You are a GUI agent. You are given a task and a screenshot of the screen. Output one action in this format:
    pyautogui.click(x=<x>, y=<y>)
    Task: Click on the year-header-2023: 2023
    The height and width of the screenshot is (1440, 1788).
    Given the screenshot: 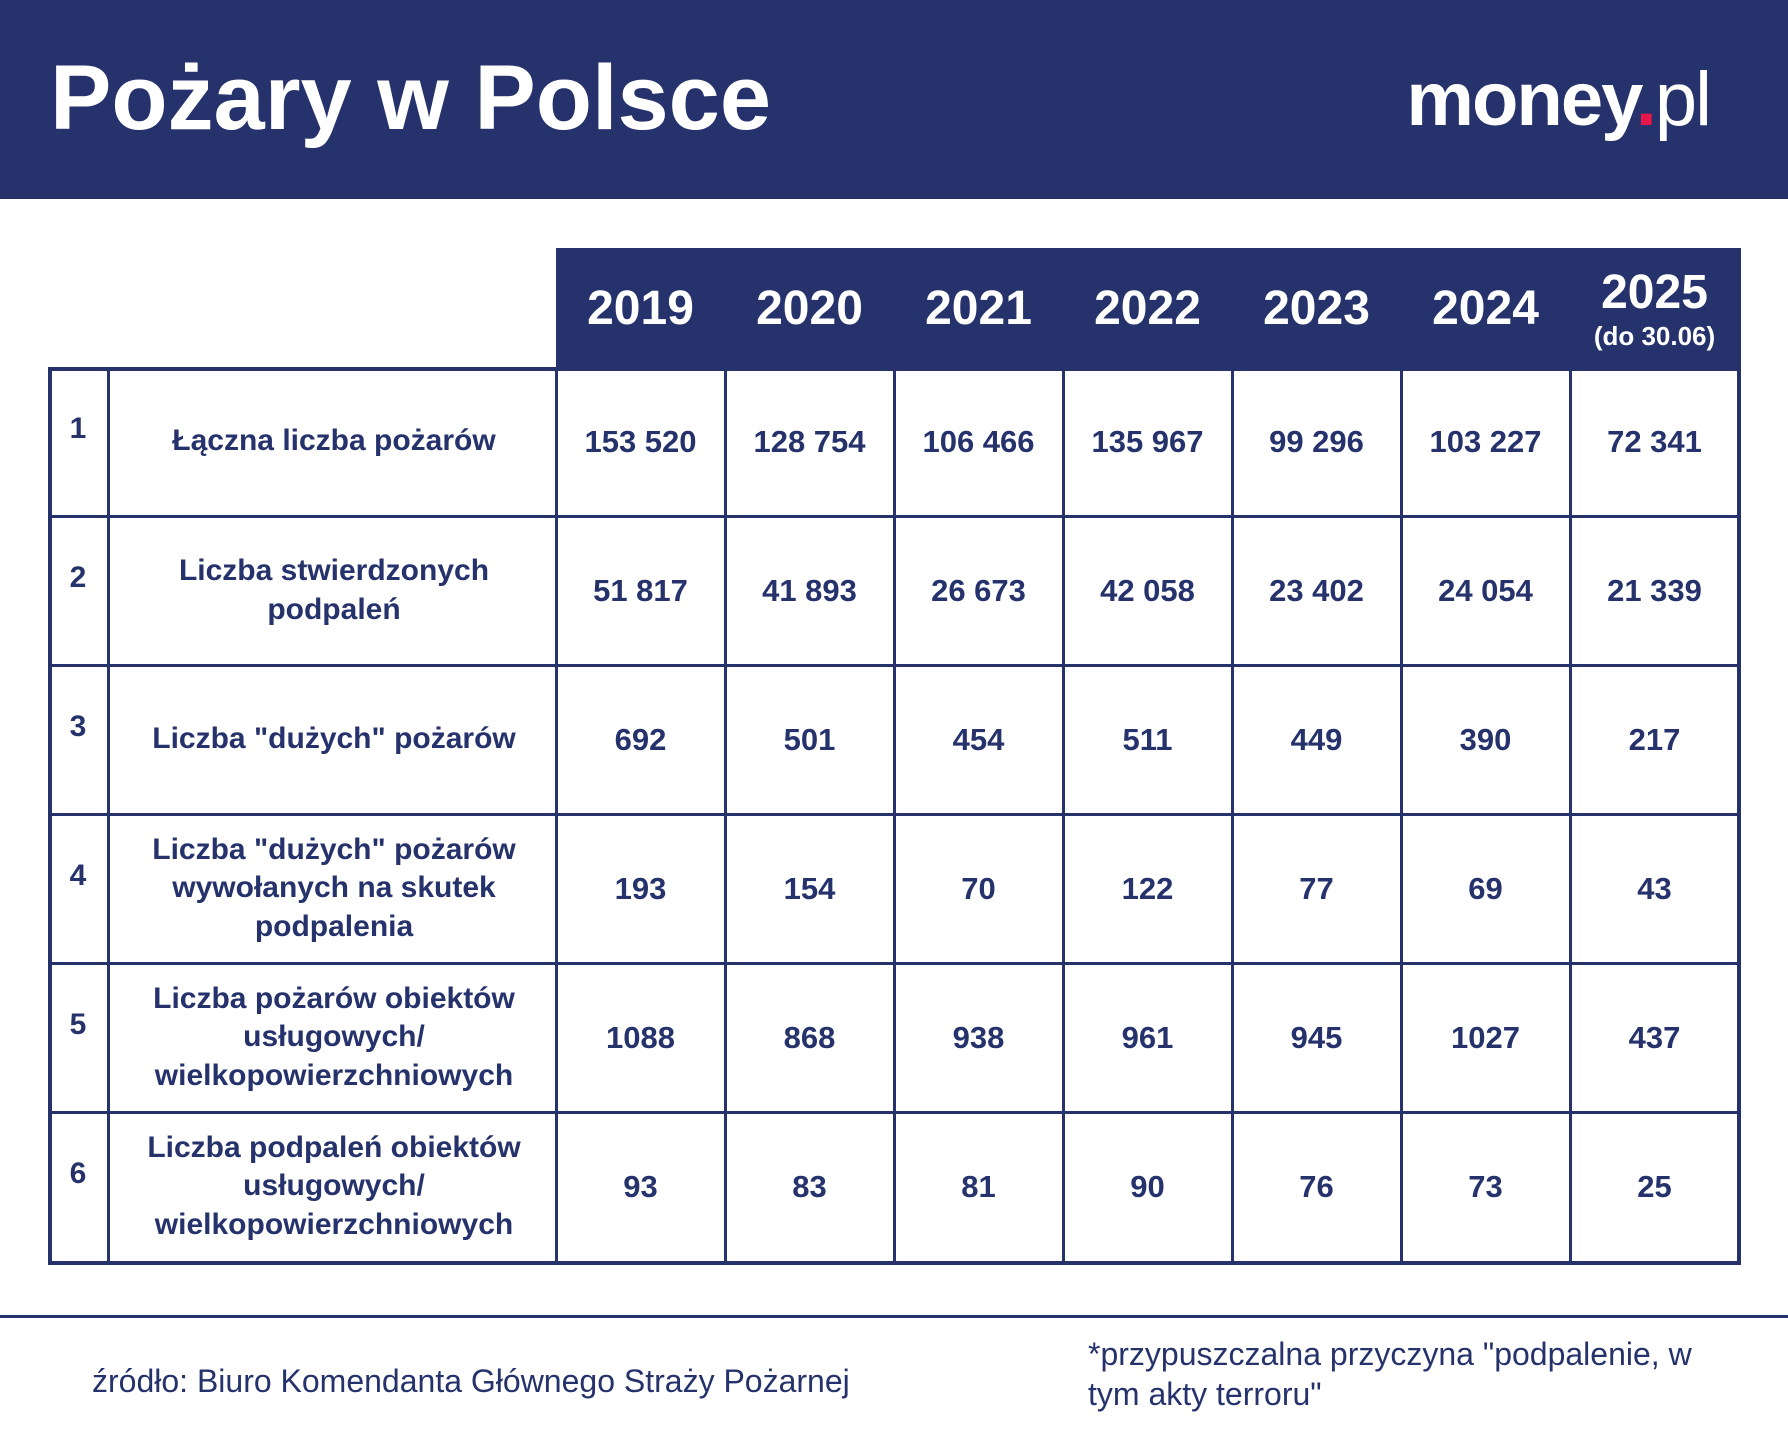 What is the action you would take?
    pyautogui.click(x=1316, y=309)
    